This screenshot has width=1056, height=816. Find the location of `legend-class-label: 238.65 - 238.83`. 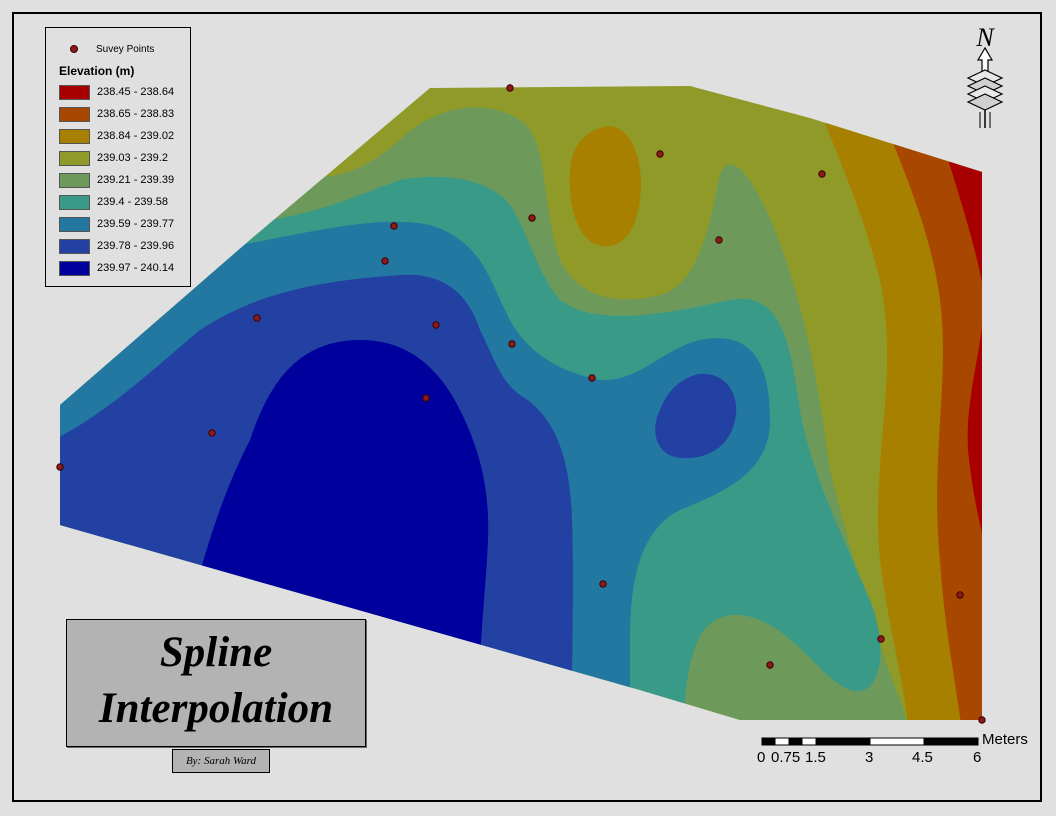

legend-class-label: 238.65 - 238.83 is located at coordinates (136, 114).